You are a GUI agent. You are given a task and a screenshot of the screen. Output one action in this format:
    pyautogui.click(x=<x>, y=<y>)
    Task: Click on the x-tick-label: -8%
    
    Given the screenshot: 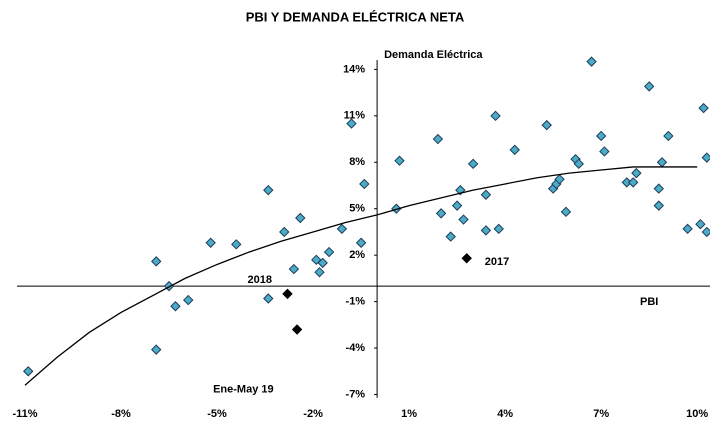 What is the action you would take?
    pyautogui.click(x=121, y=414)
    